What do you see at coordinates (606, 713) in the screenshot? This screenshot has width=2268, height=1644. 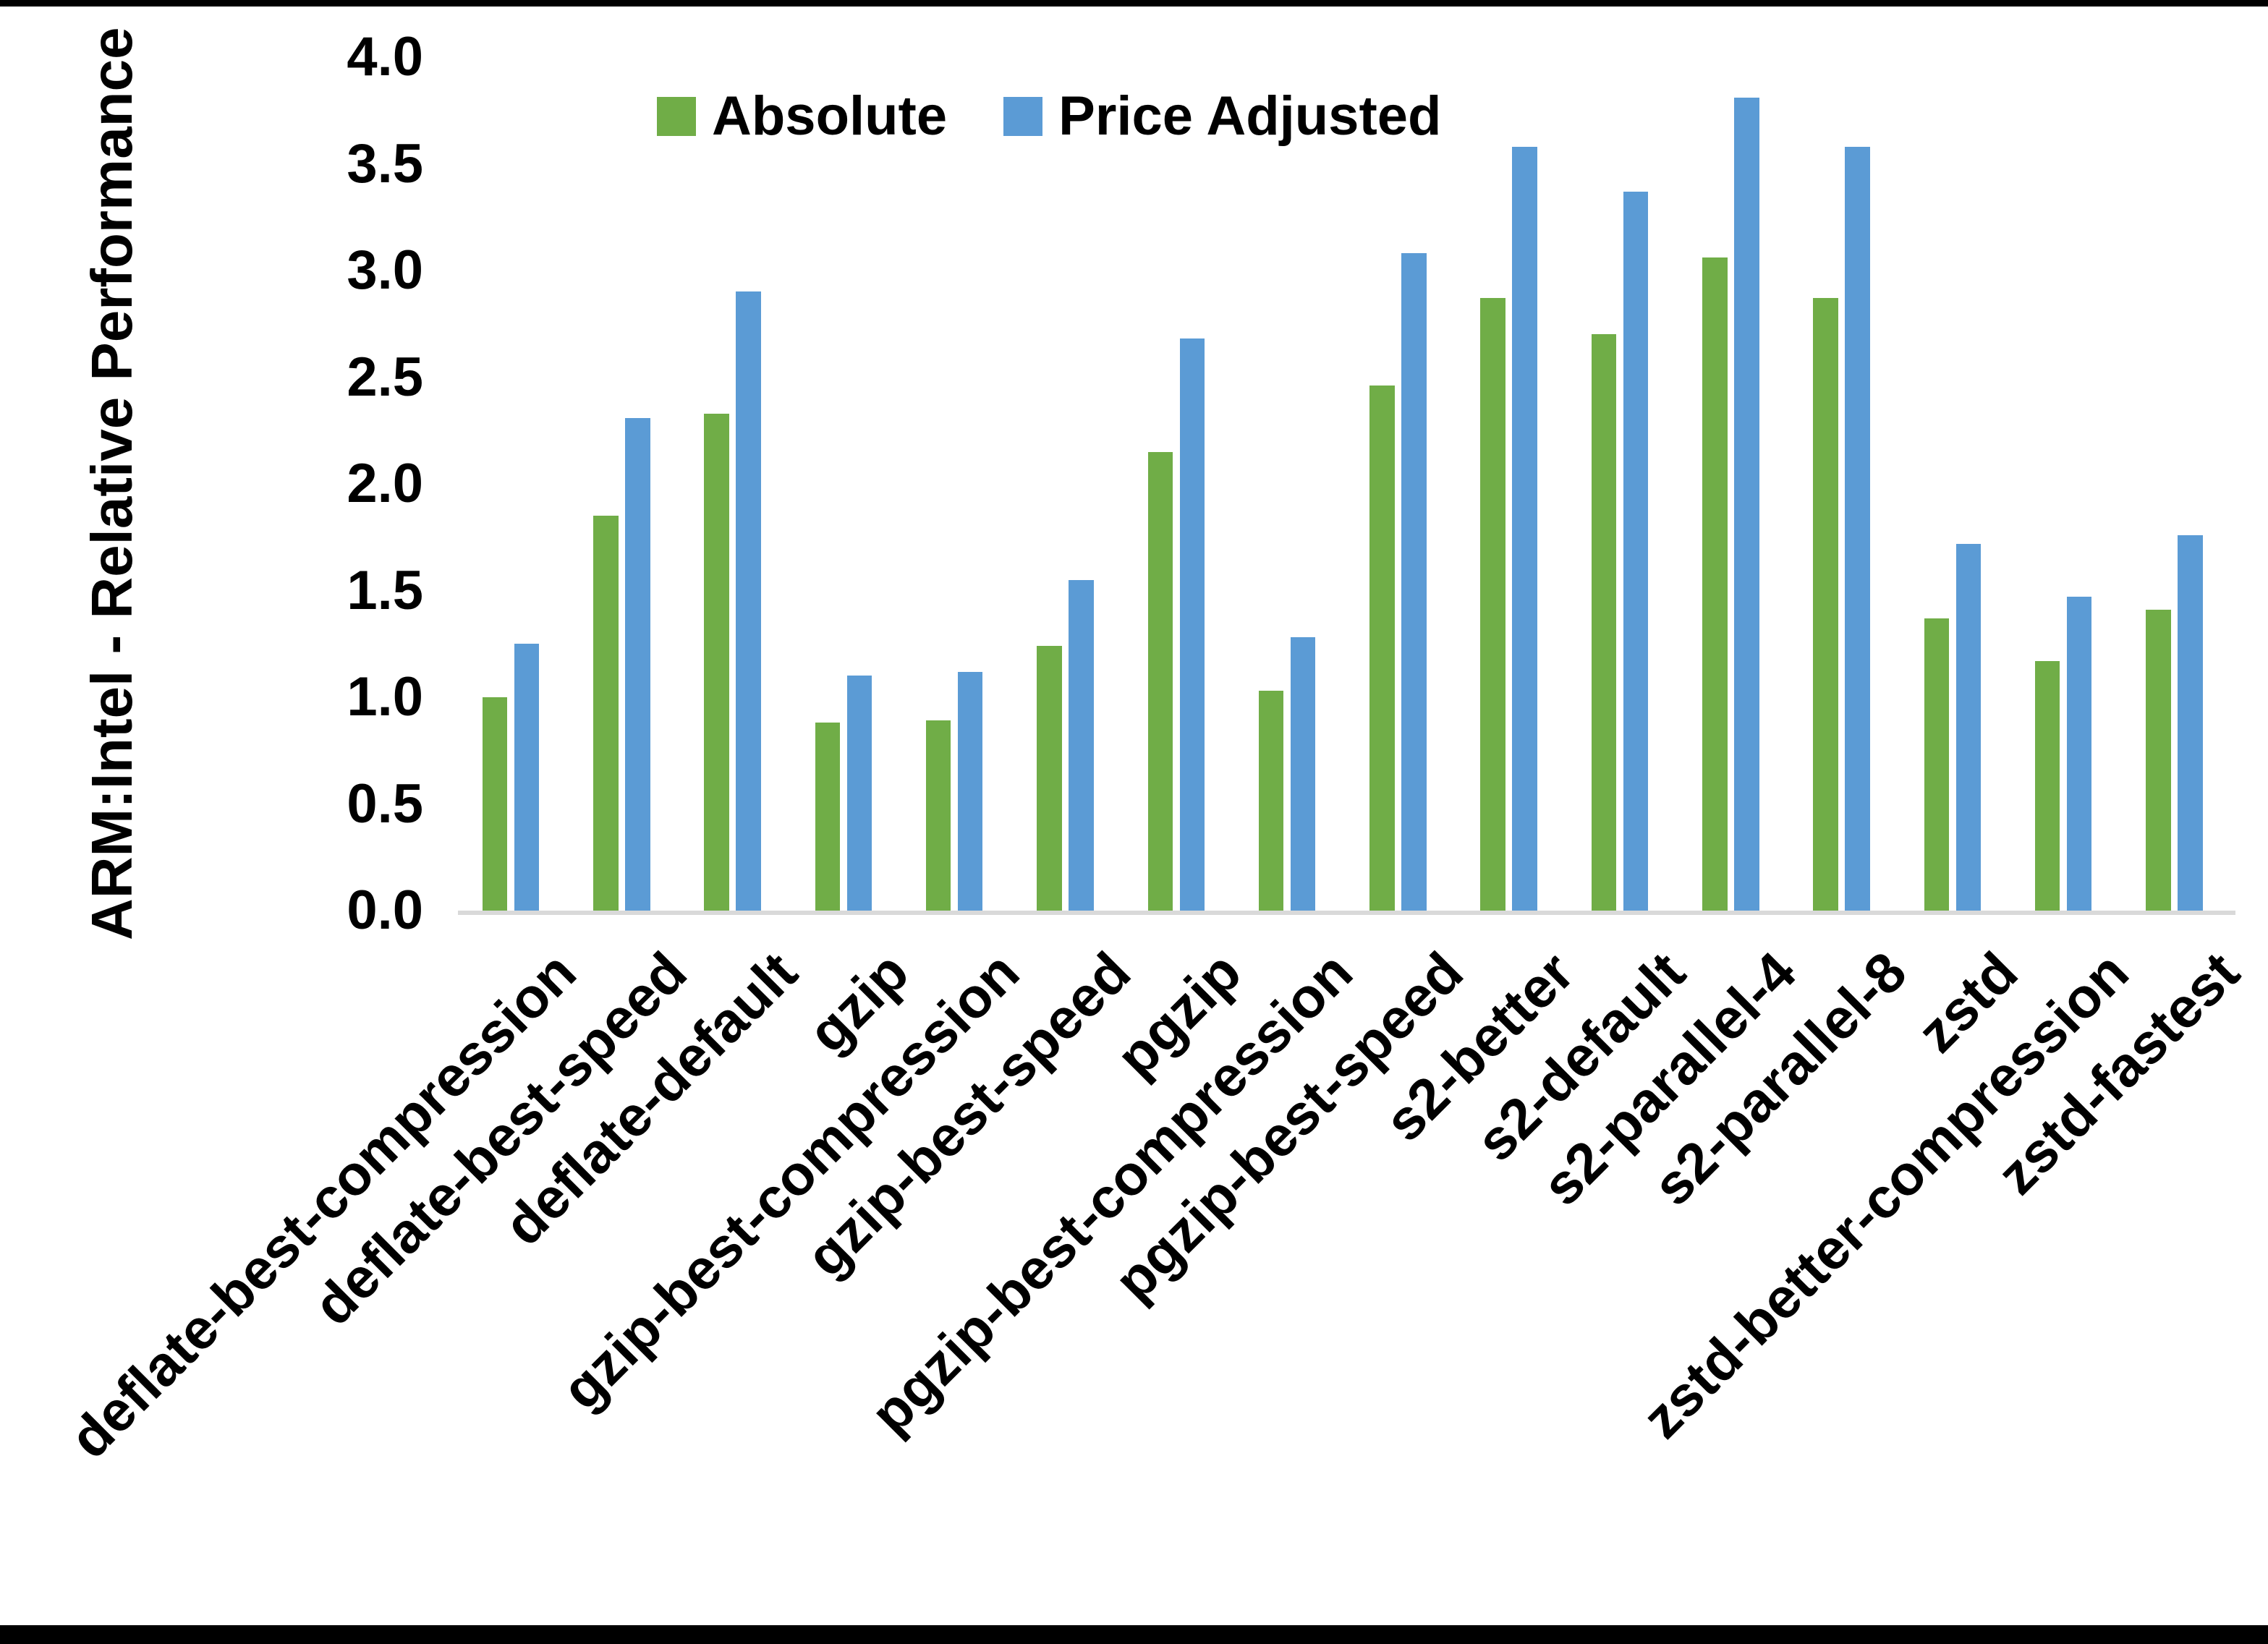 I see `bar-absolute-deflate-best-speed` at bounding box center [606, 713].